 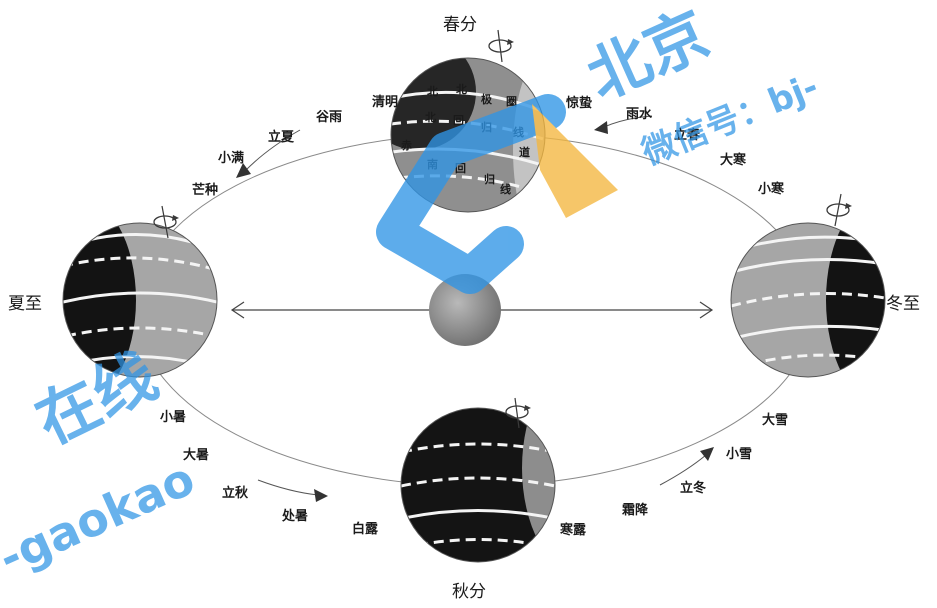 What do you see at coordinates (478, 485) in the screenshot?
I see `globe-qiufen` at bounding box center [478, 485].